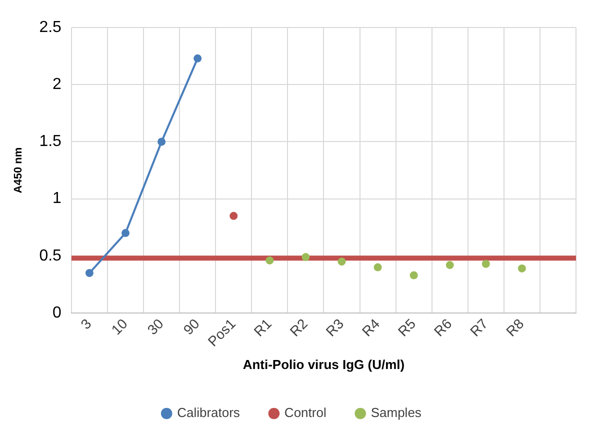  Describe the element at coordinates (514, 327) in the screenshot. I see `x-tick-label: R8` at that location.